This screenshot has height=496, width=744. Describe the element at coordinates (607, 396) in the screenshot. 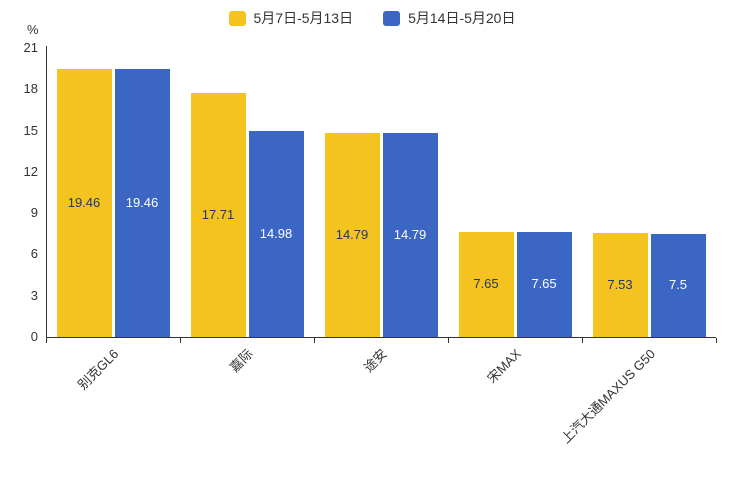

I see `x-axis-category-label: 上汽大通MAXUS G50` at that location.